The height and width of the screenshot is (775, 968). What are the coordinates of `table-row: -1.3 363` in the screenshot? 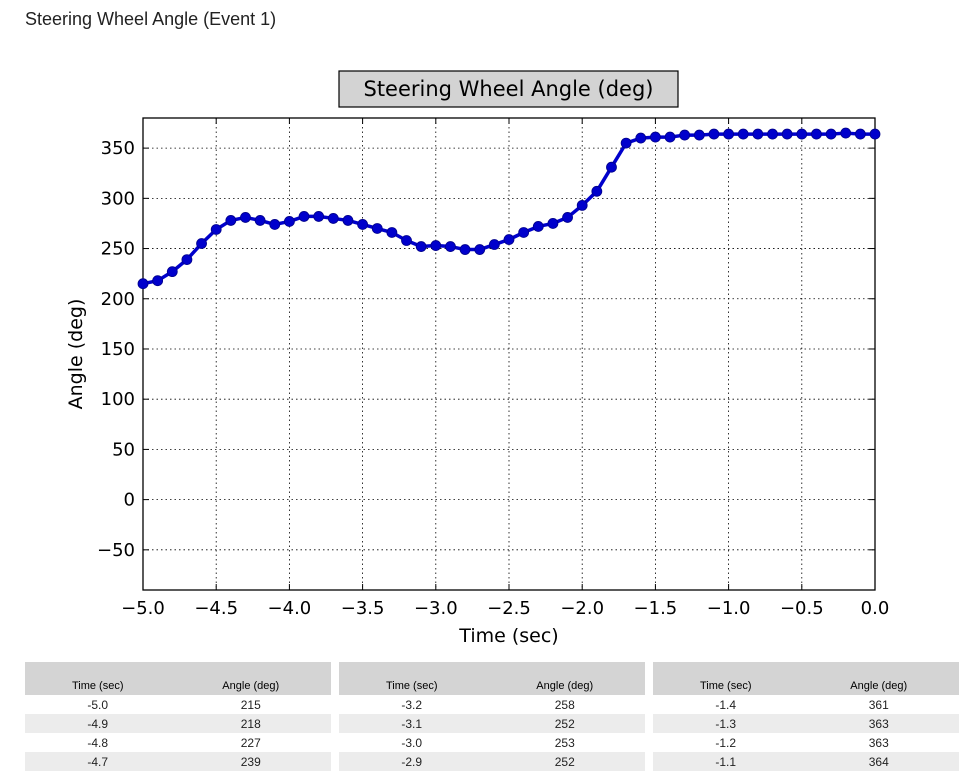 It's located at (806, 723).